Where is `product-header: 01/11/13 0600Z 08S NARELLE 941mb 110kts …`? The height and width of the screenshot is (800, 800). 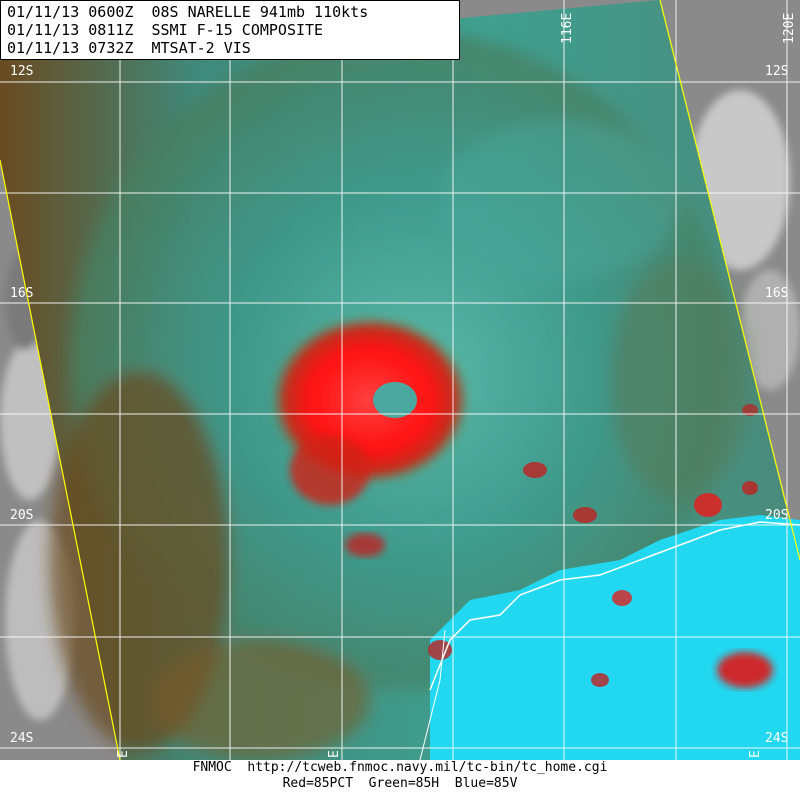 product-header: 01/11/13 0600Z 08S NARELLE 941mb 110kts … is located at coordinates (230, 30).